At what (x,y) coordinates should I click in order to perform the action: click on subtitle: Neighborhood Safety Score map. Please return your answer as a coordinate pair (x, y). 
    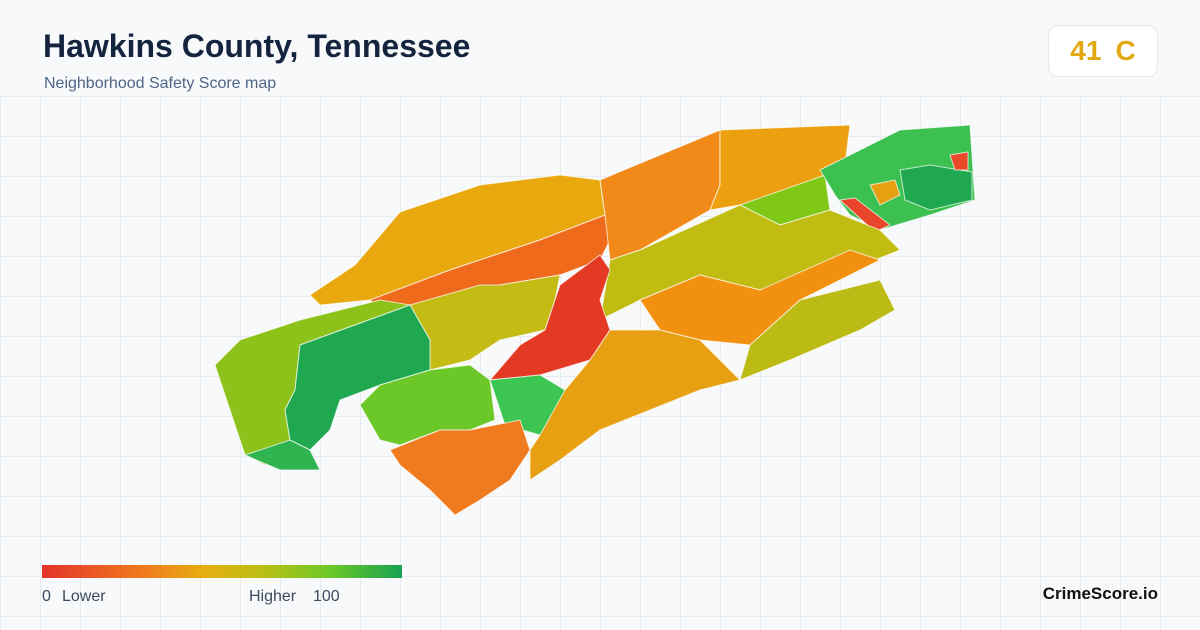
    Looking at the image, I should click on (160, 83).